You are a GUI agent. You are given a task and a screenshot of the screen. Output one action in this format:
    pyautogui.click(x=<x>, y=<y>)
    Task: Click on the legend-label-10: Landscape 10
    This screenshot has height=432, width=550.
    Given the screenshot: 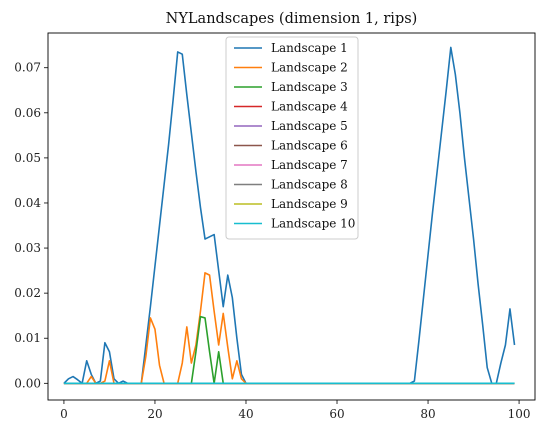 What is the action you would take?
    pyautogui.click(x=313, y=224)
    